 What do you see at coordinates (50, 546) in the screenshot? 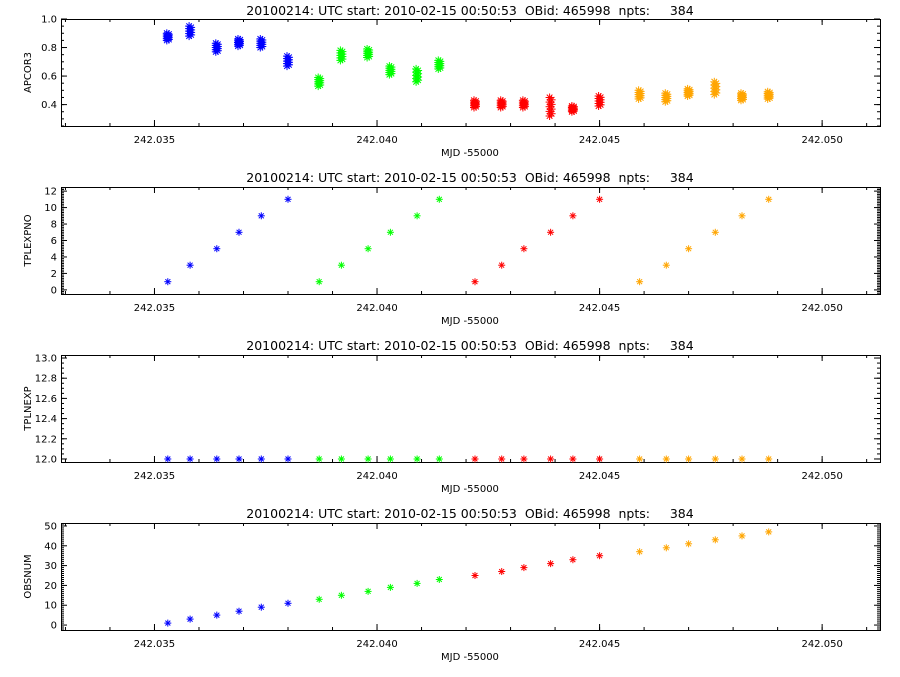
I see `y-tick-label: 40` at bounding box center [50, 546].